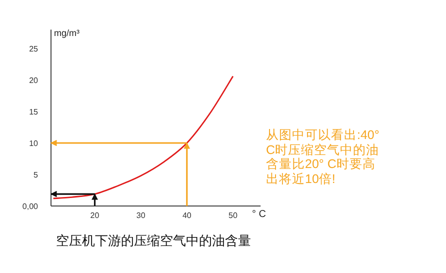  Describe the element at coordinates (30, 206) in the screenshot. I see `y-tick-label: 0,00` at that location.